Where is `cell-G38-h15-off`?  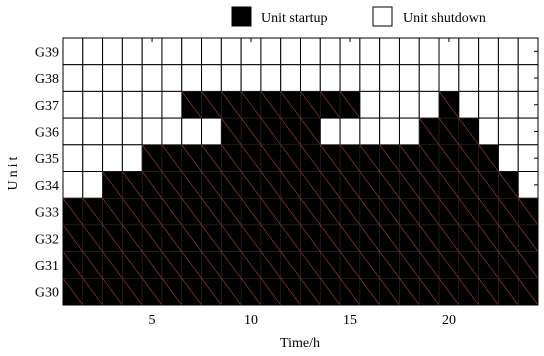
cell-G38-h15-off is located at coordinates (350, 78).